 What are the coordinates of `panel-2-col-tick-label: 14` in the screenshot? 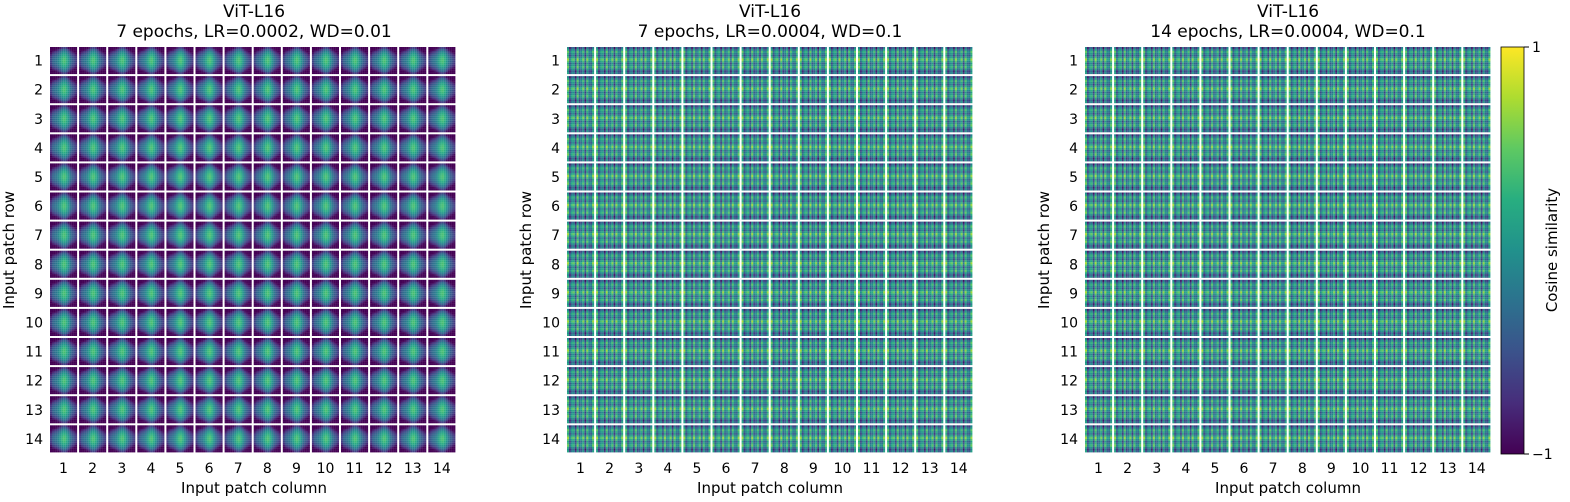 It's located at (959, 469).